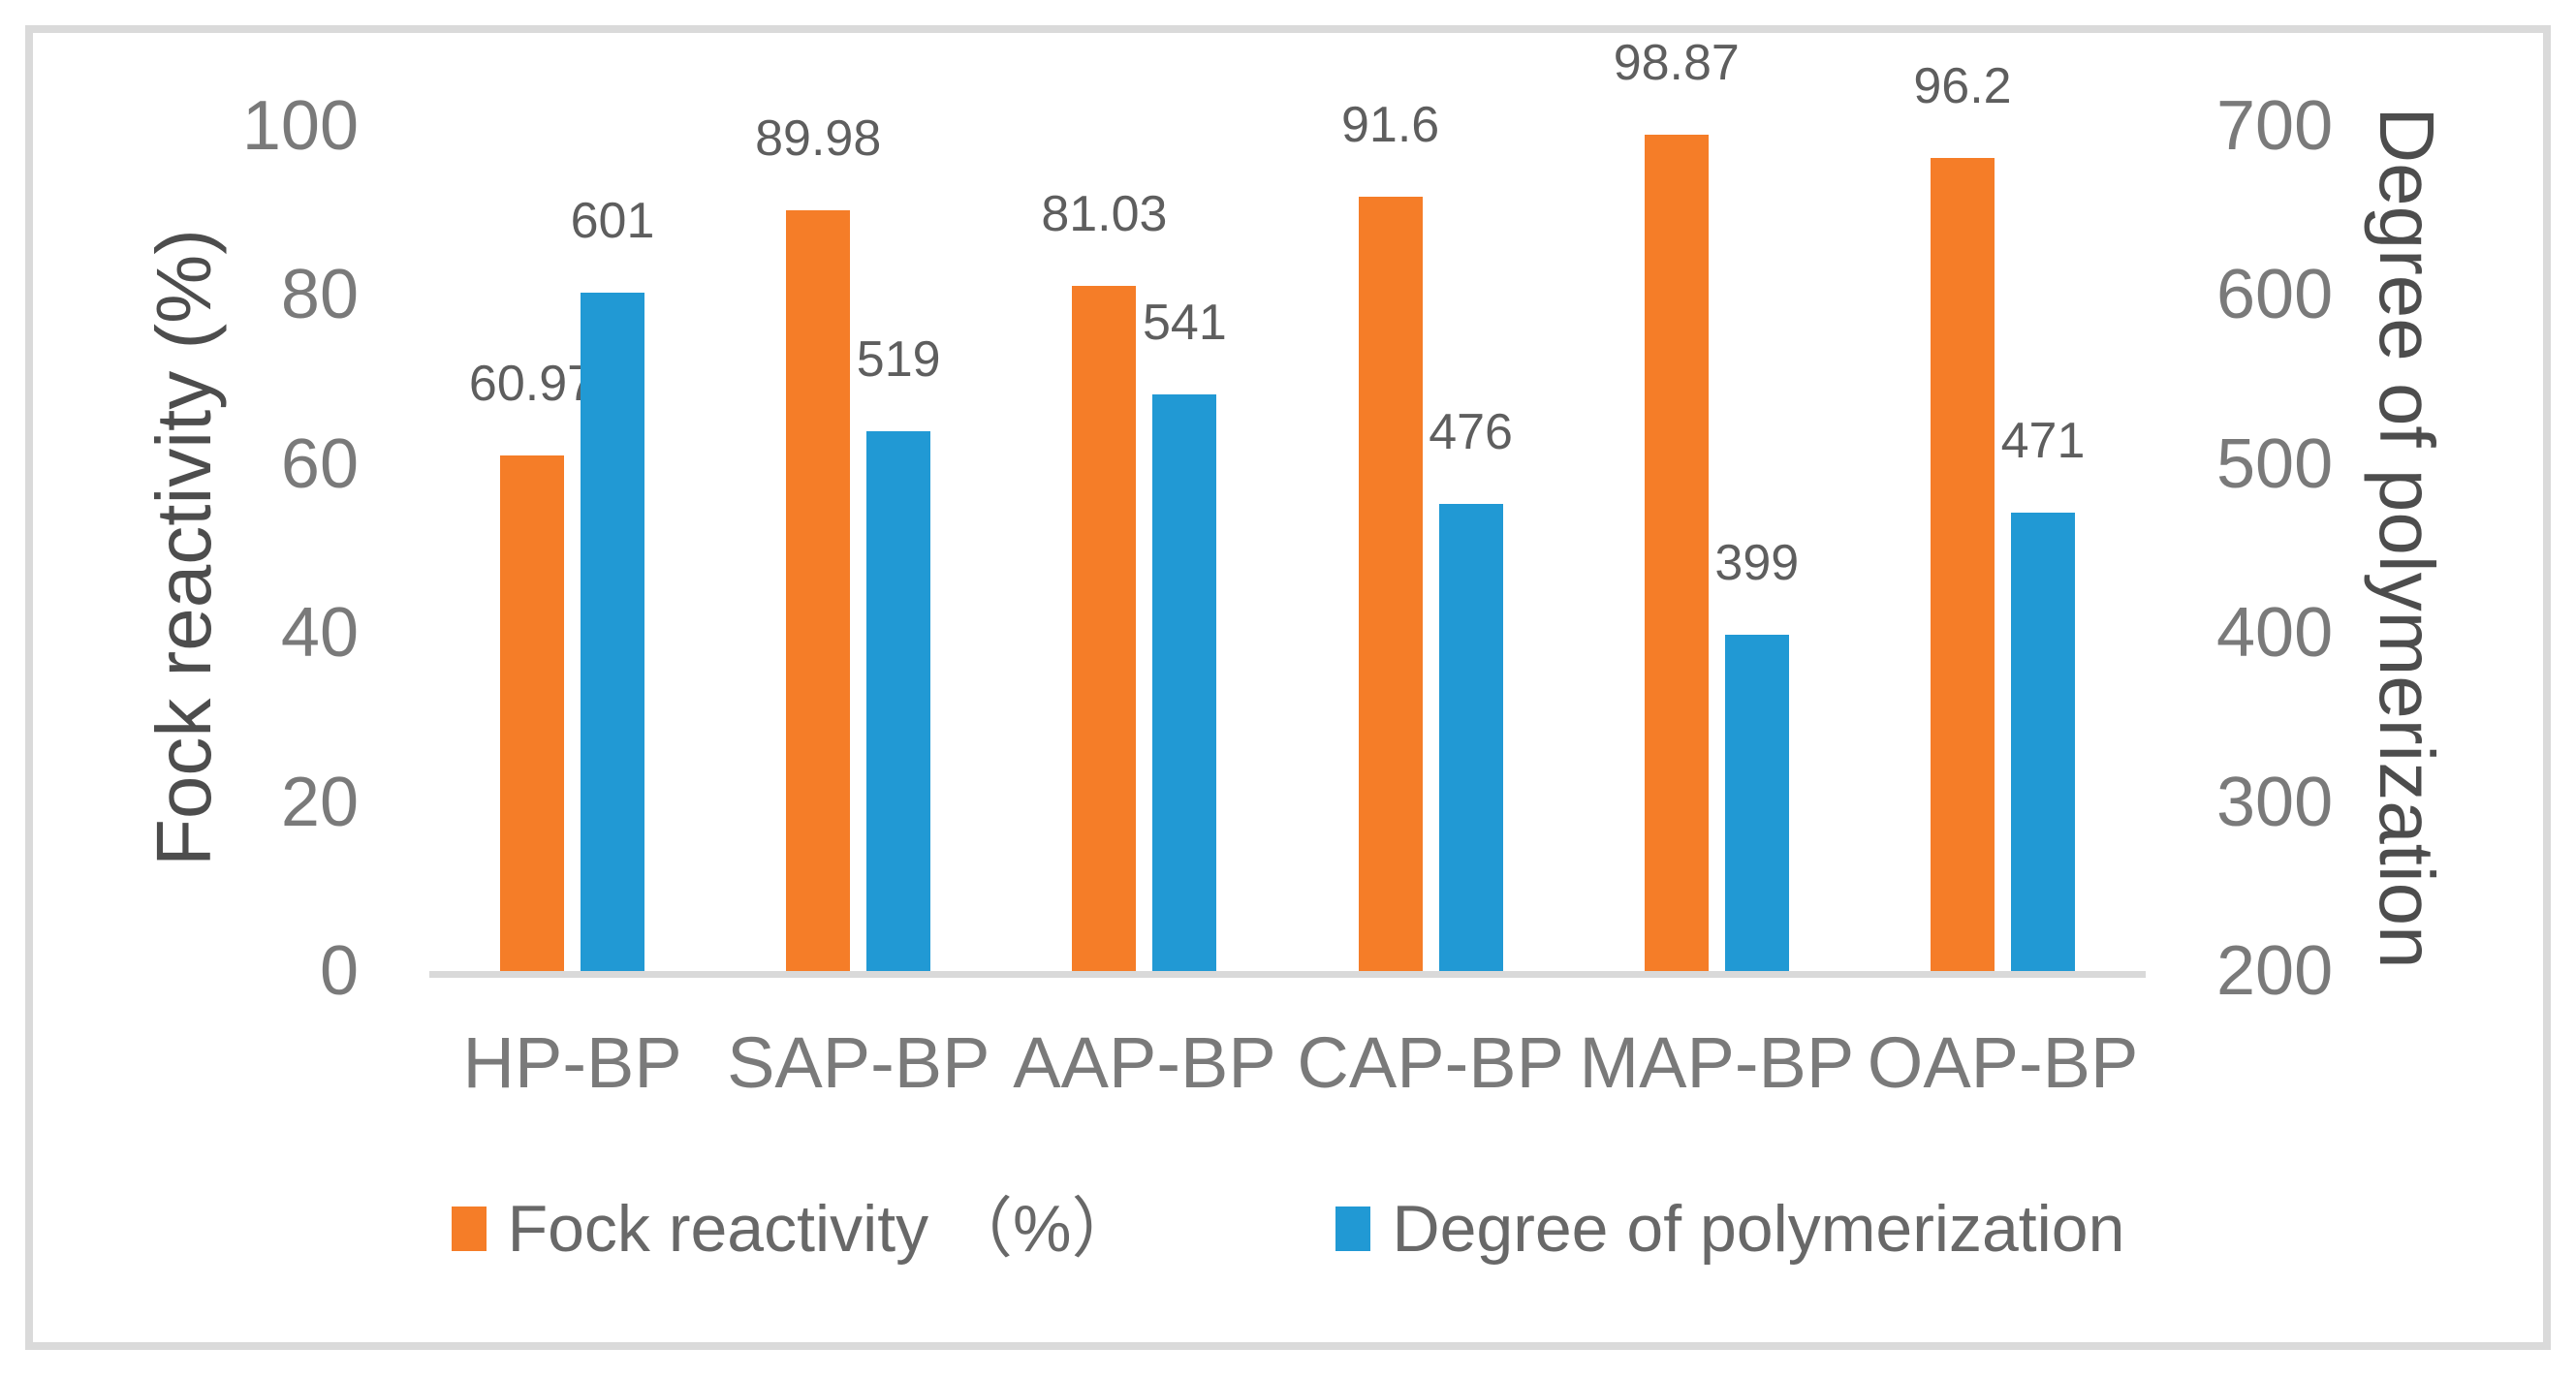 The height and width of the screenshot is (1379, 2576). What do you see at coordinates (1185, 322) in the screenshot?
I see `data-label: 541` at bounding box center [1185, 322].